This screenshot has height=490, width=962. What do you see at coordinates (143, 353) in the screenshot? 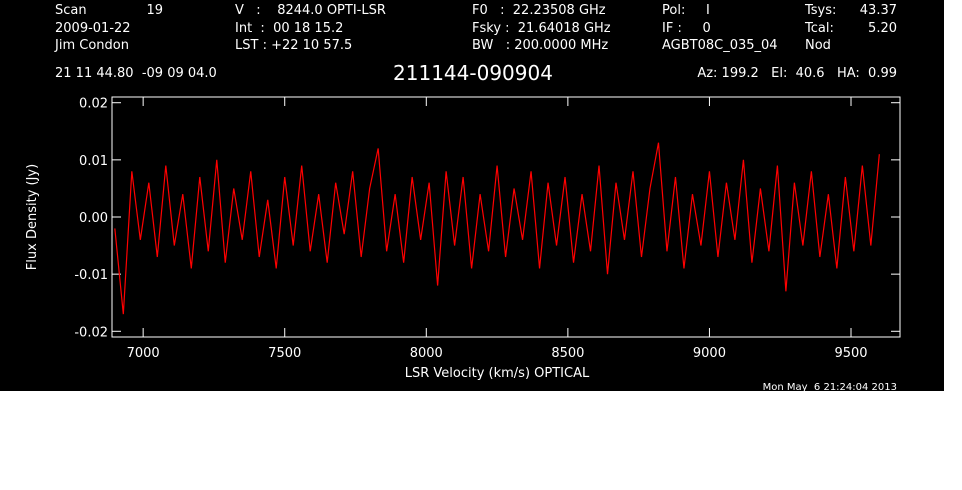
I see `x-tick-label: 7000` at bounding box center [143, 353].